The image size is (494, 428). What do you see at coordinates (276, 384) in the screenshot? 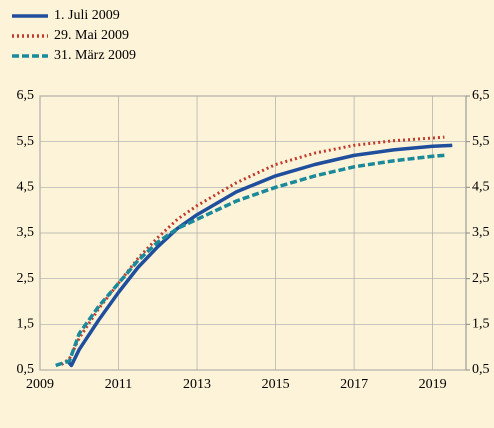
I see `x-tick-label: 2015` at bounding box center [276, 384].